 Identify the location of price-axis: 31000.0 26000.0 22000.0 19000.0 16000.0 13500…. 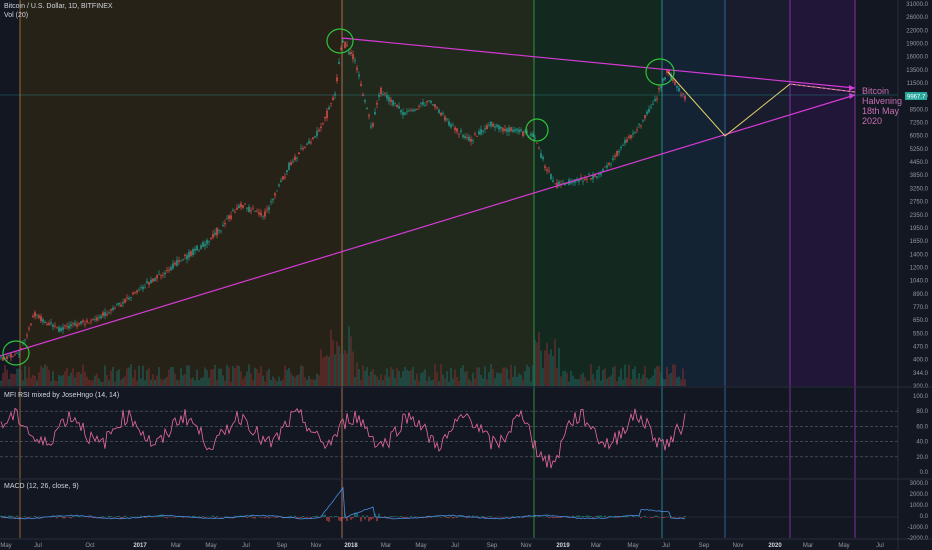
(915, 275).